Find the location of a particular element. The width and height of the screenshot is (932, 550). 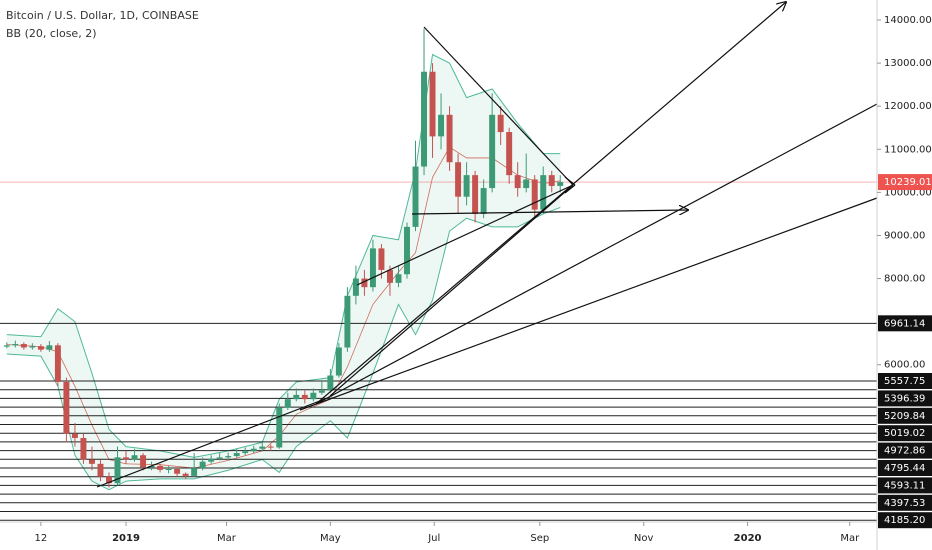

price-line-label: 4795.44 is located at coordinates (904, 468).